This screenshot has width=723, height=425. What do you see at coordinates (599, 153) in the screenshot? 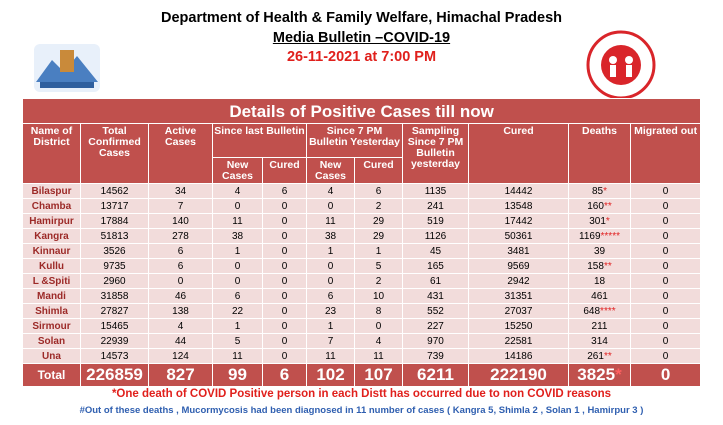
I see `col-header: Deaths` at bounding box center [599, 153].